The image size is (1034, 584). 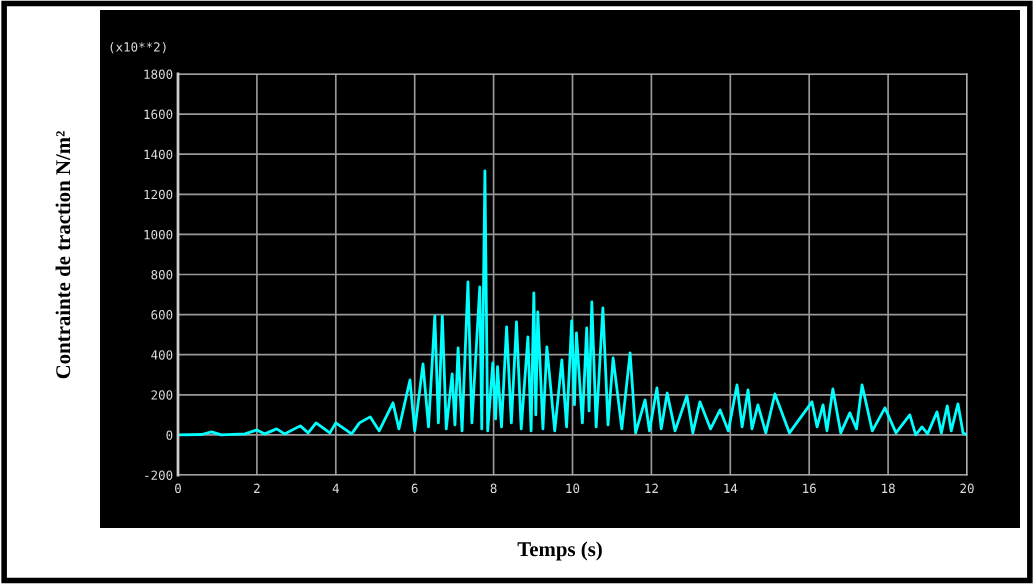 I want to click on x-tick-label: 16, so click(x=809, y=488).